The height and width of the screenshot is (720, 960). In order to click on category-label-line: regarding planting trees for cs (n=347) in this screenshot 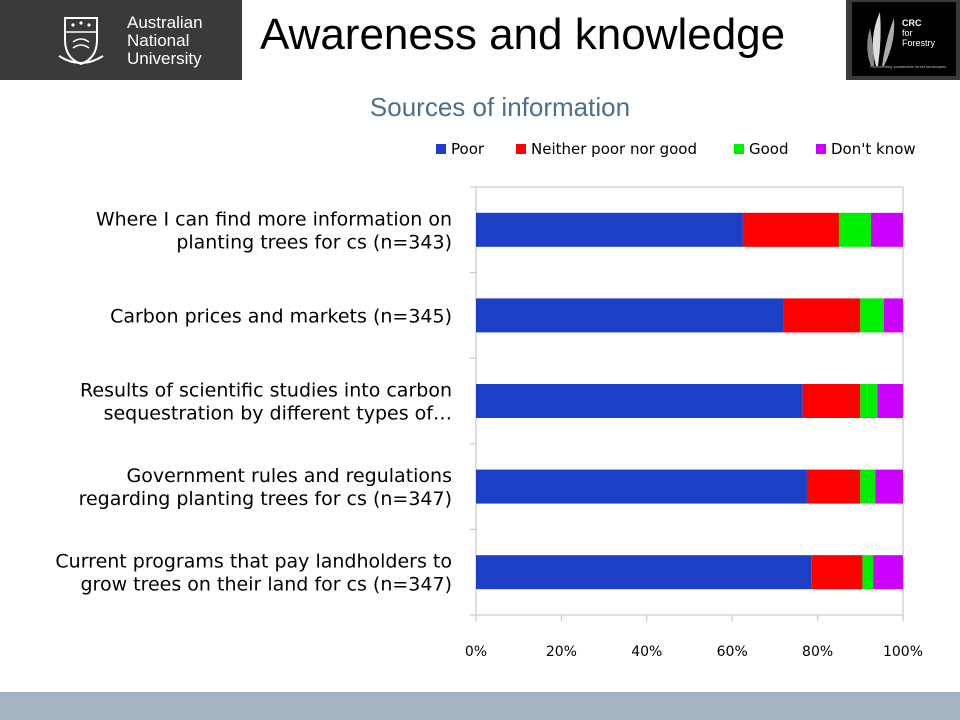, I will do `click(265, 499)`.